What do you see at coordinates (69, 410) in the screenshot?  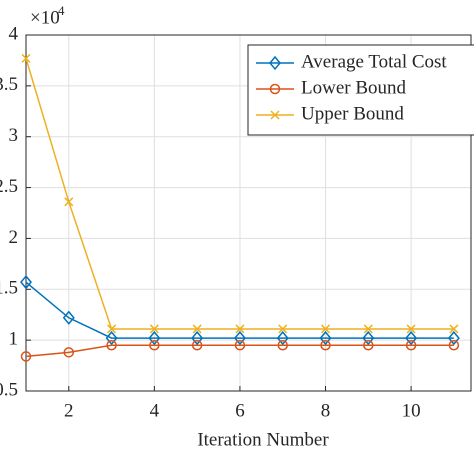 I see `x-tick-label: 2` at bounding box center [69, 410].